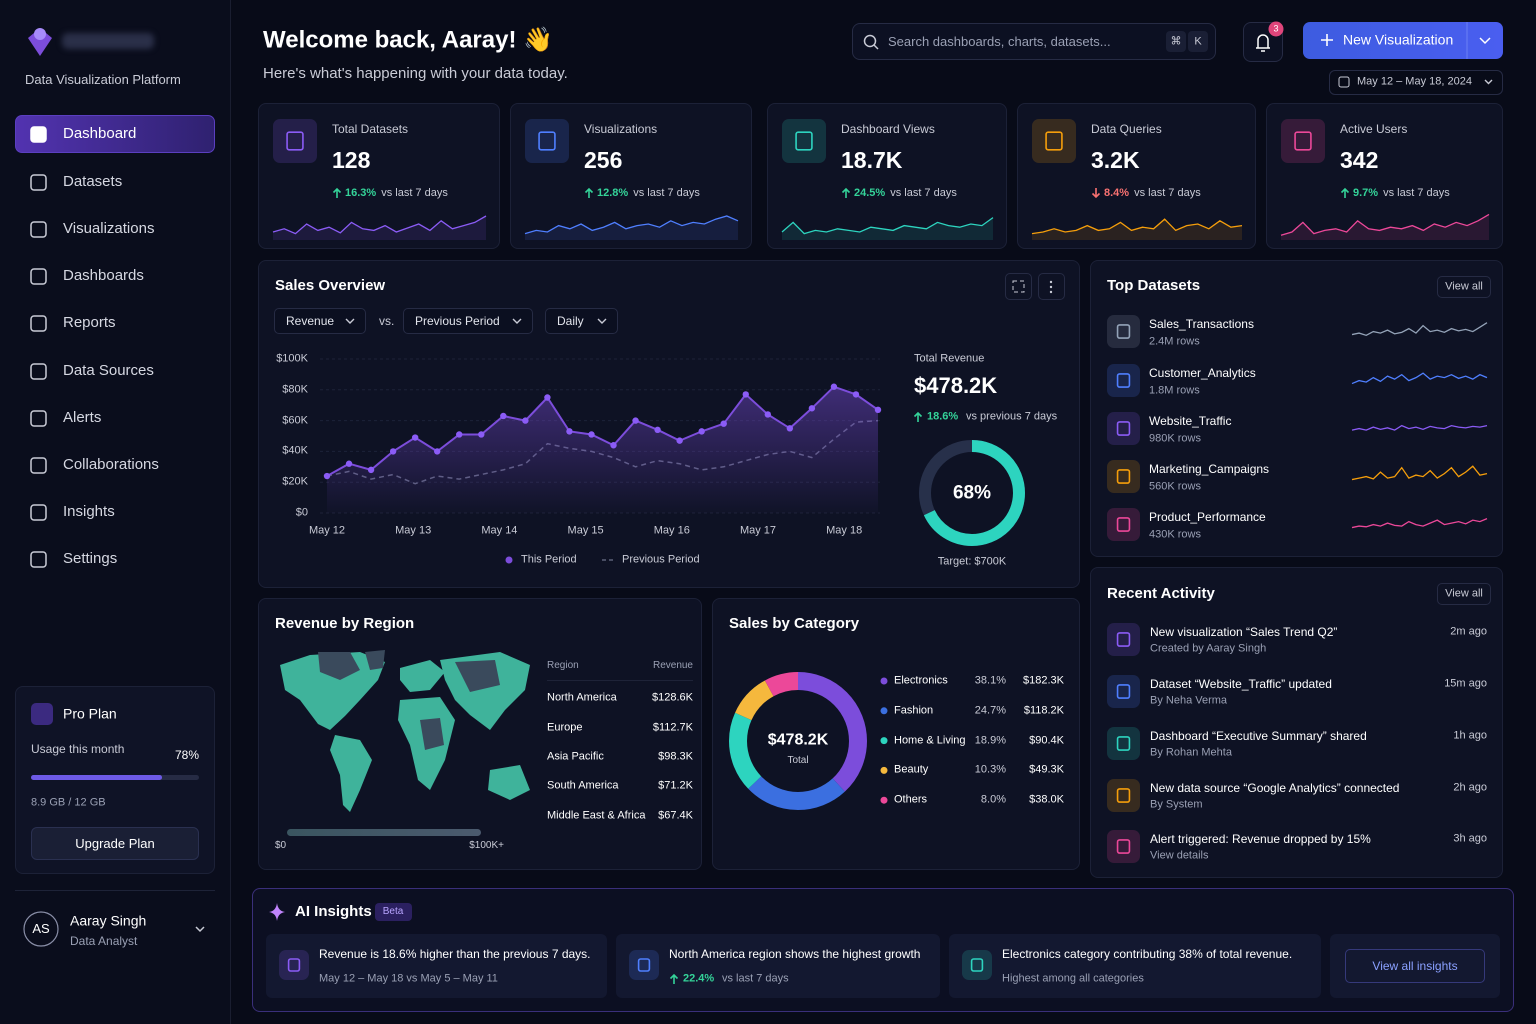 The width and height of the screenshot is (1536, 1024). Describe the element at coordinates (798, 741) in the screenshot. I see `donut-segment` at that location.